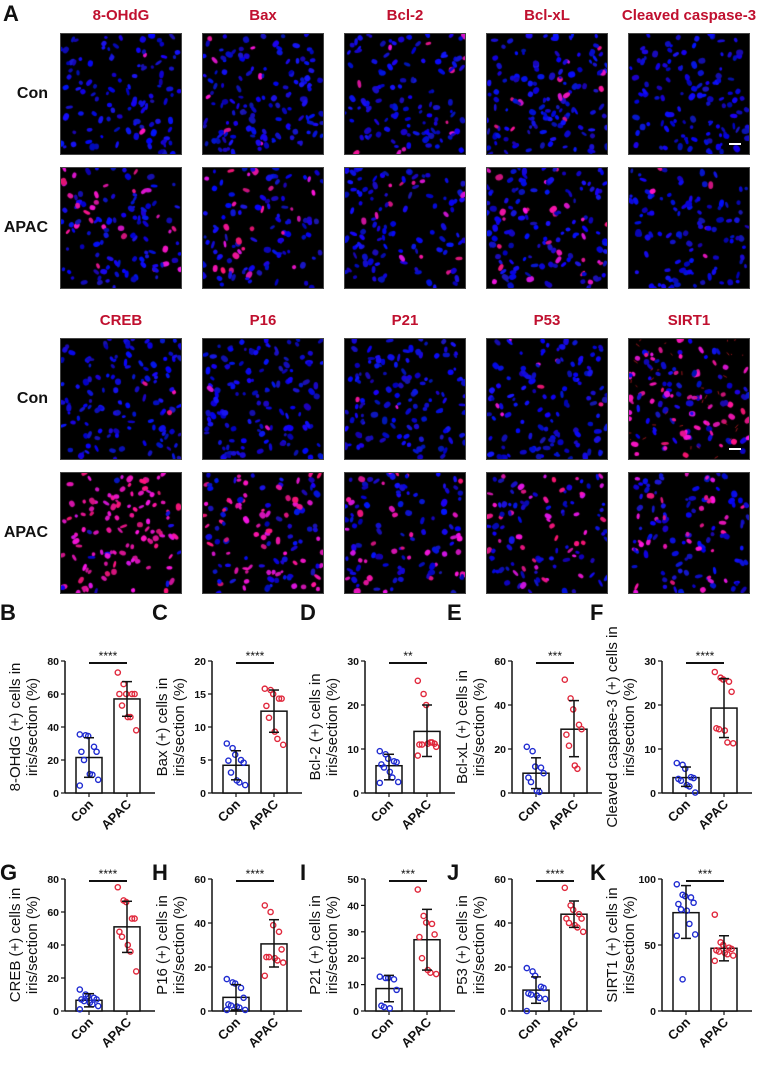 This screenshot has height=1068, width=760. I want to click on y-axis-label: iris/section (%), so click(479, 727).